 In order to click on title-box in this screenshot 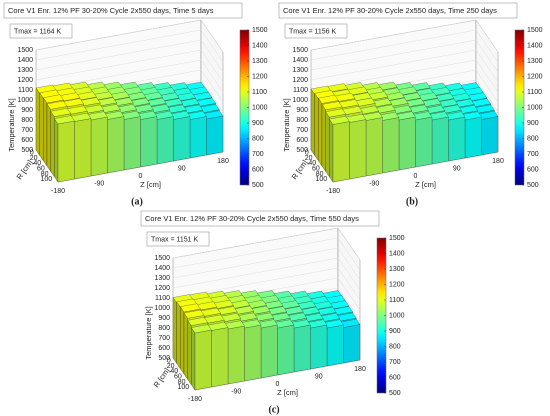, I will do `click(398, 10)`.